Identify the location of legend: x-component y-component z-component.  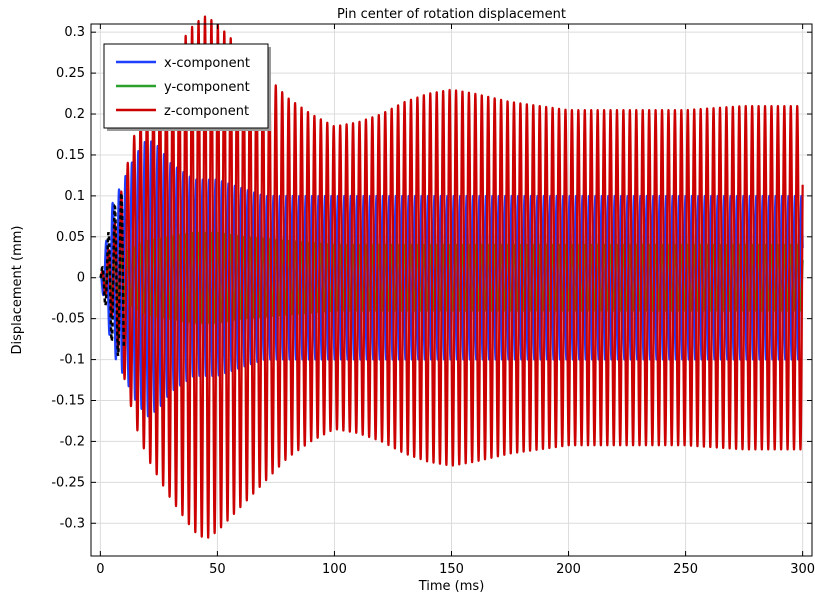
(187, 87).